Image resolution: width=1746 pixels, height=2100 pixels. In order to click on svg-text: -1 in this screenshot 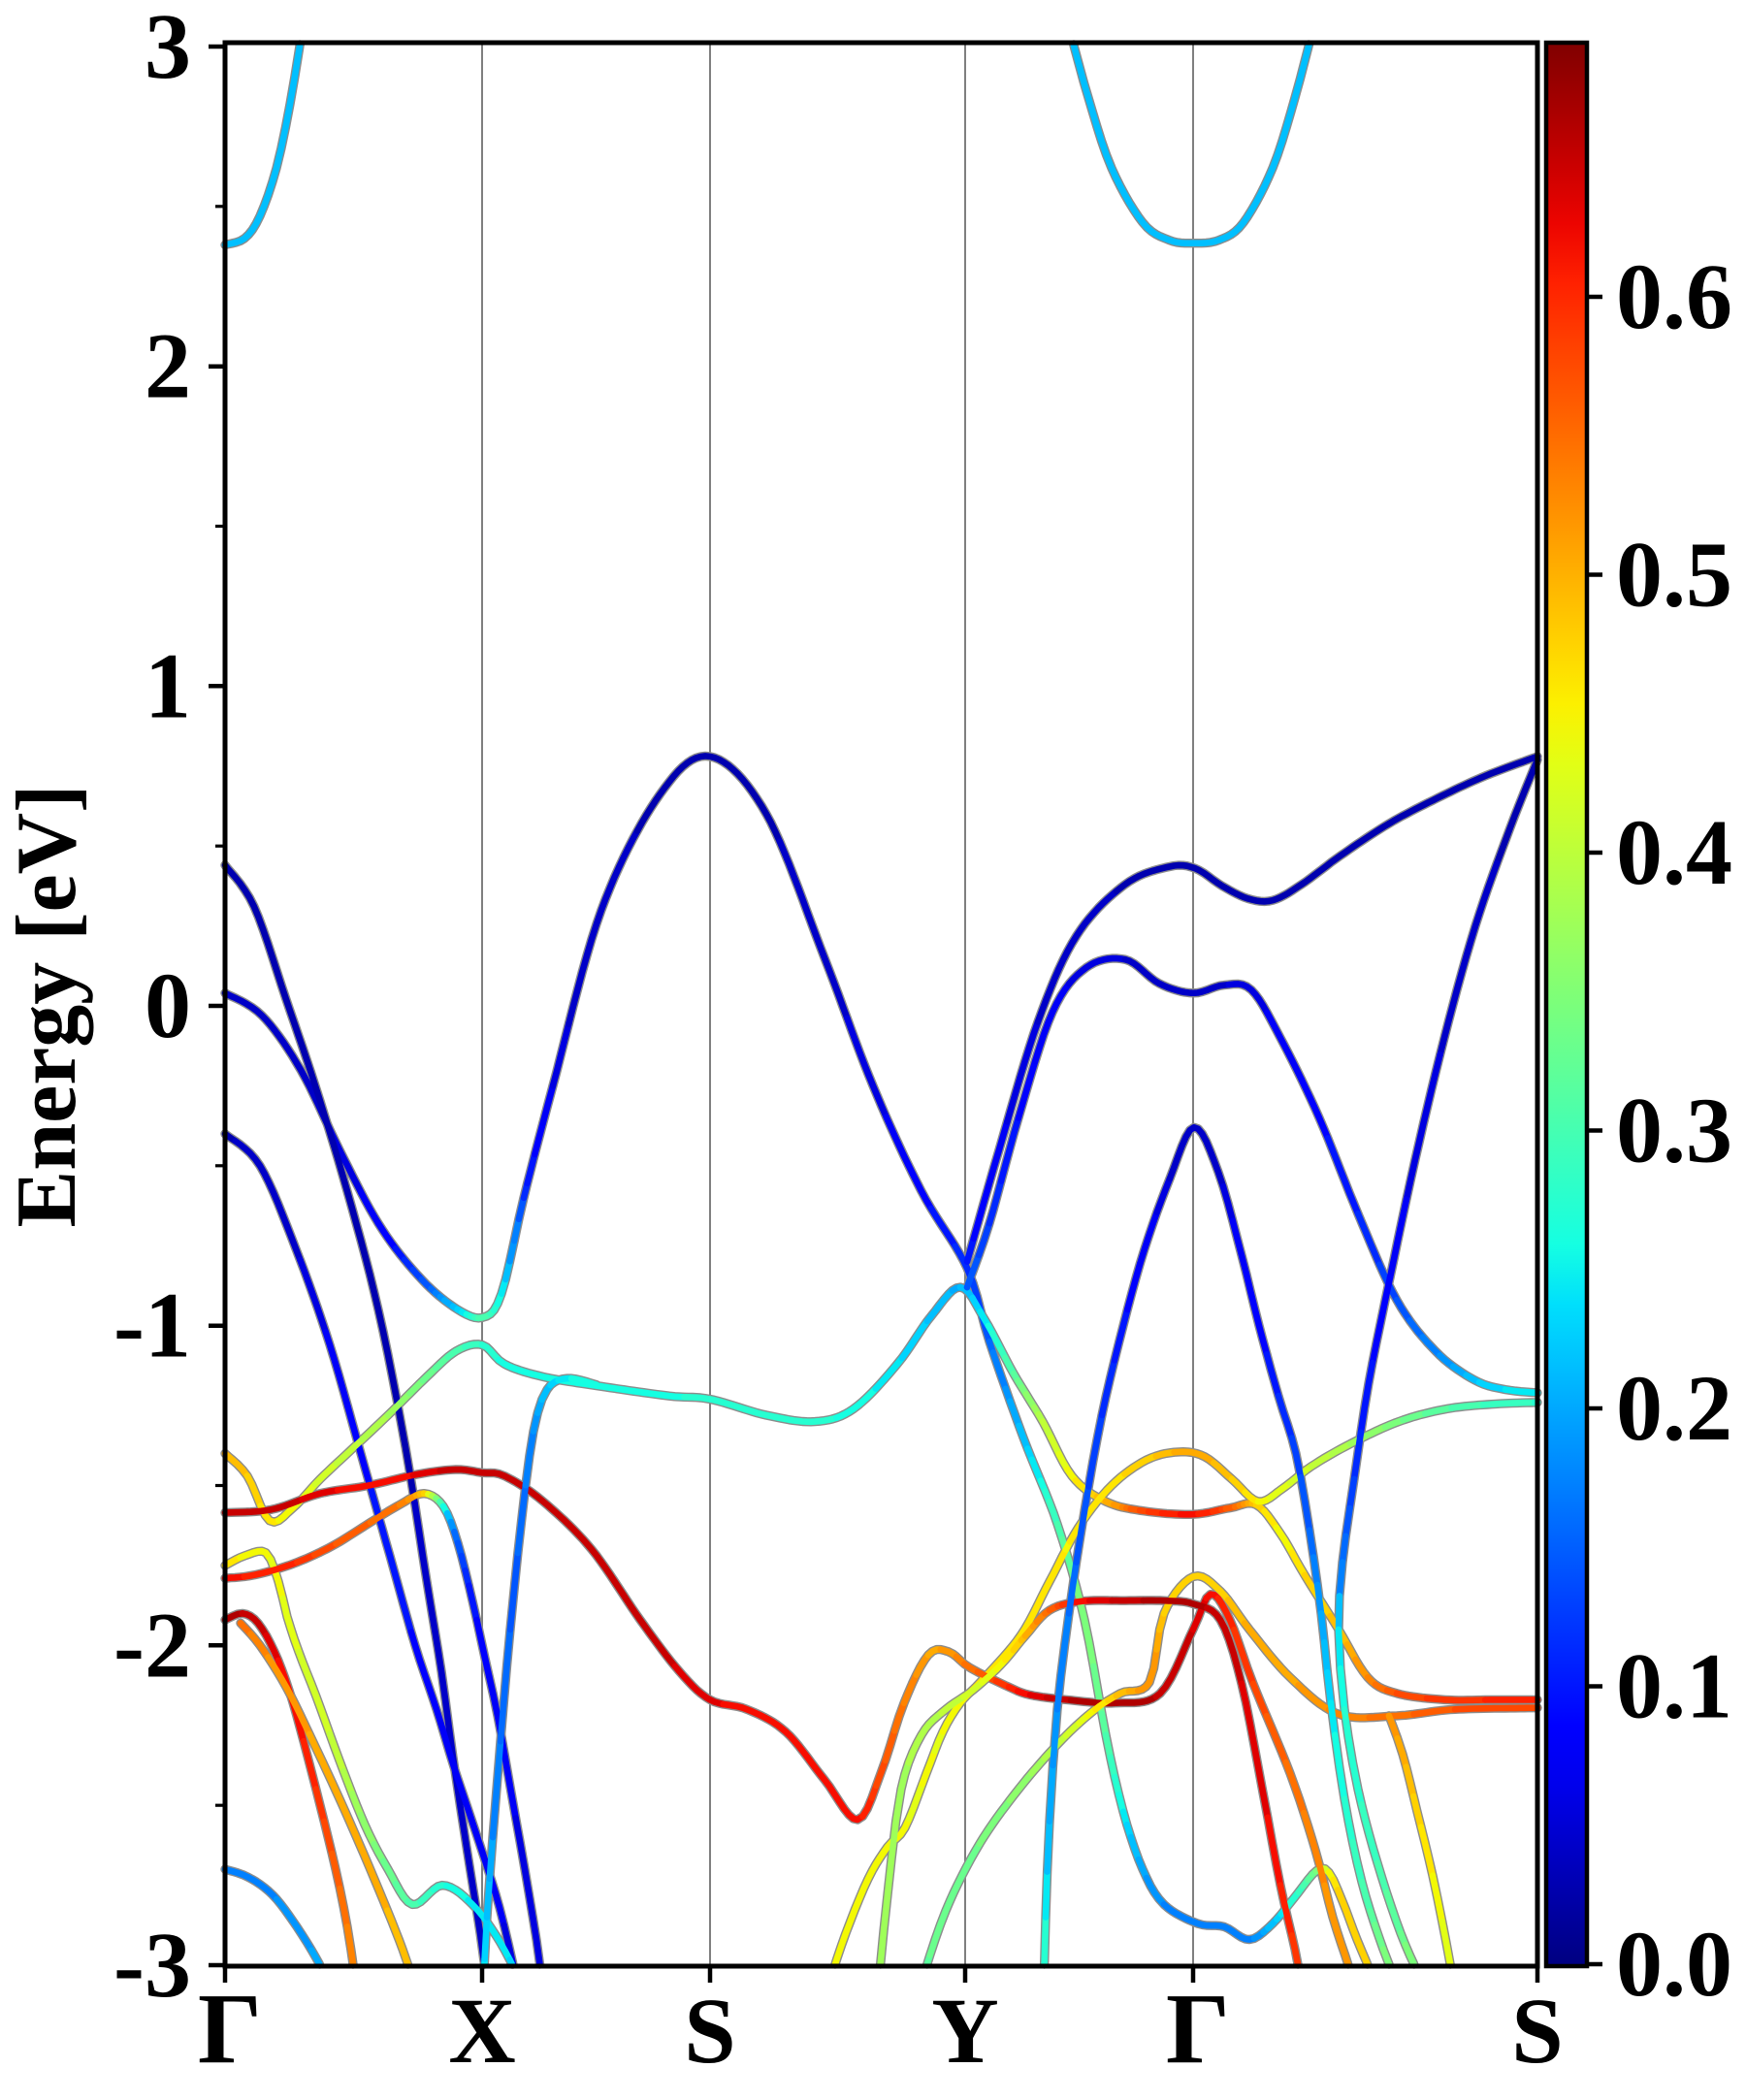, I will do `click(152, 1325)`.